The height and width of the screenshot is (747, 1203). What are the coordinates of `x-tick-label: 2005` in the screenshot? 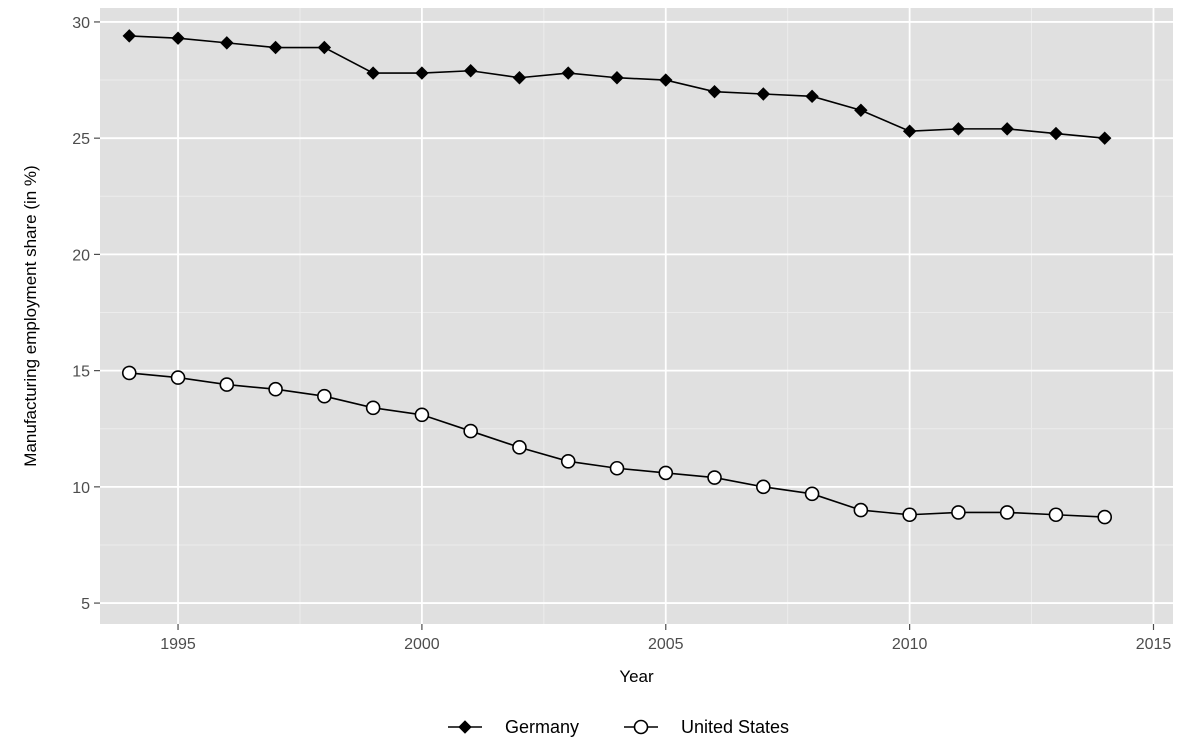 It's located at (666, 644).